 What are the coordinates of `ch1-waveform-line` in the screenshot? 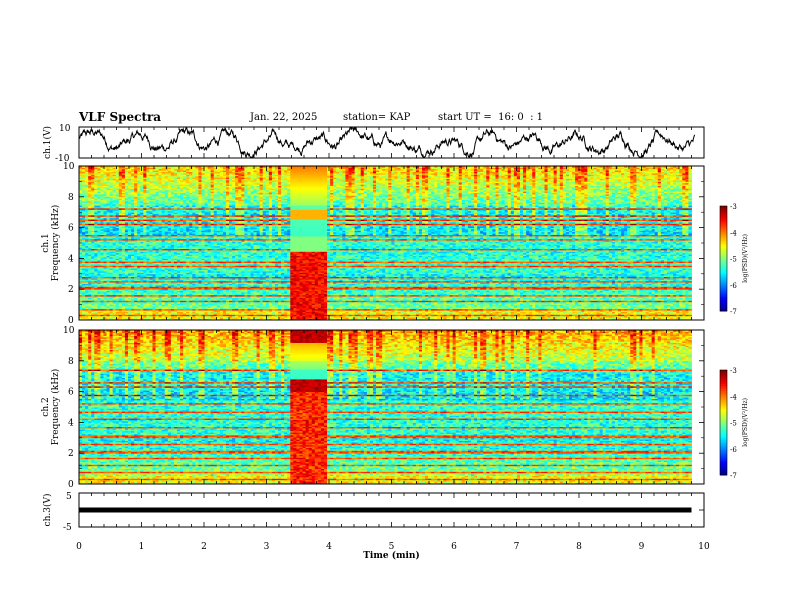 It's located at (387, 142).